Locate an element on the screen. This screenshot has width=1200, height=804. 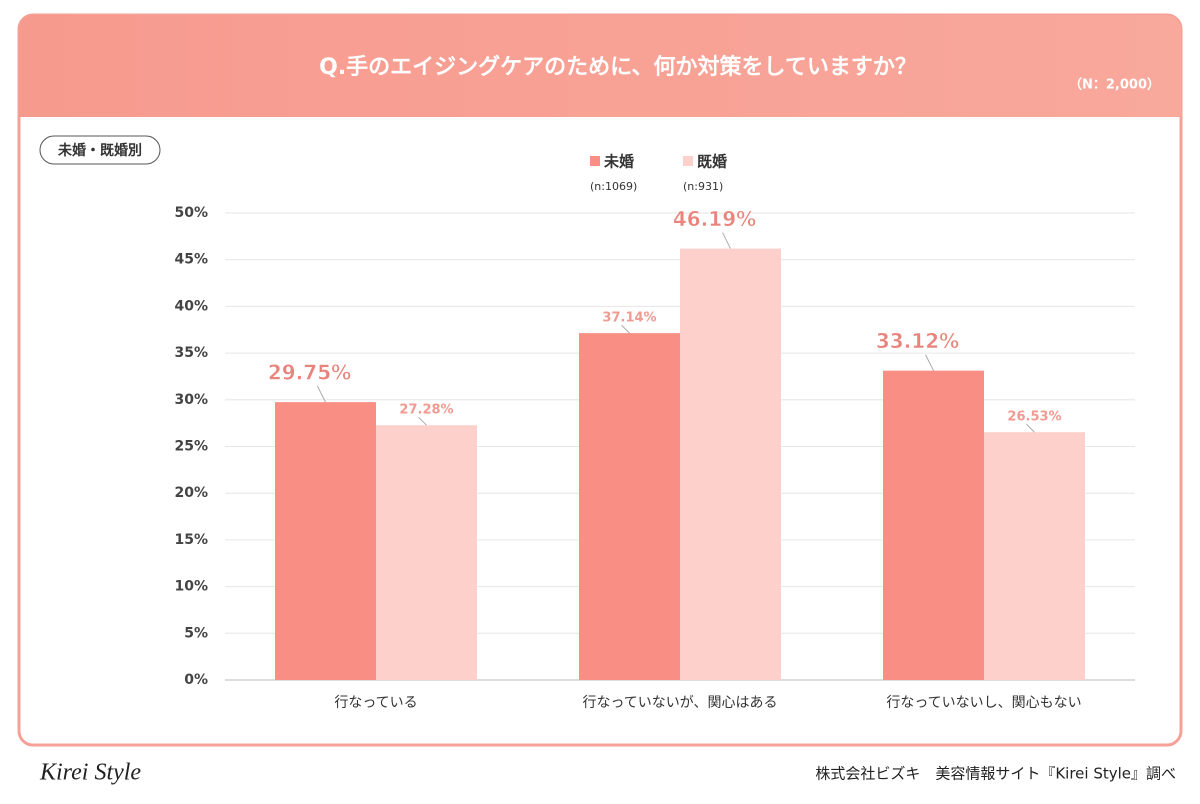
x-tick-label: 行なっていないが、関心はある is located at coordinates (679, 703).